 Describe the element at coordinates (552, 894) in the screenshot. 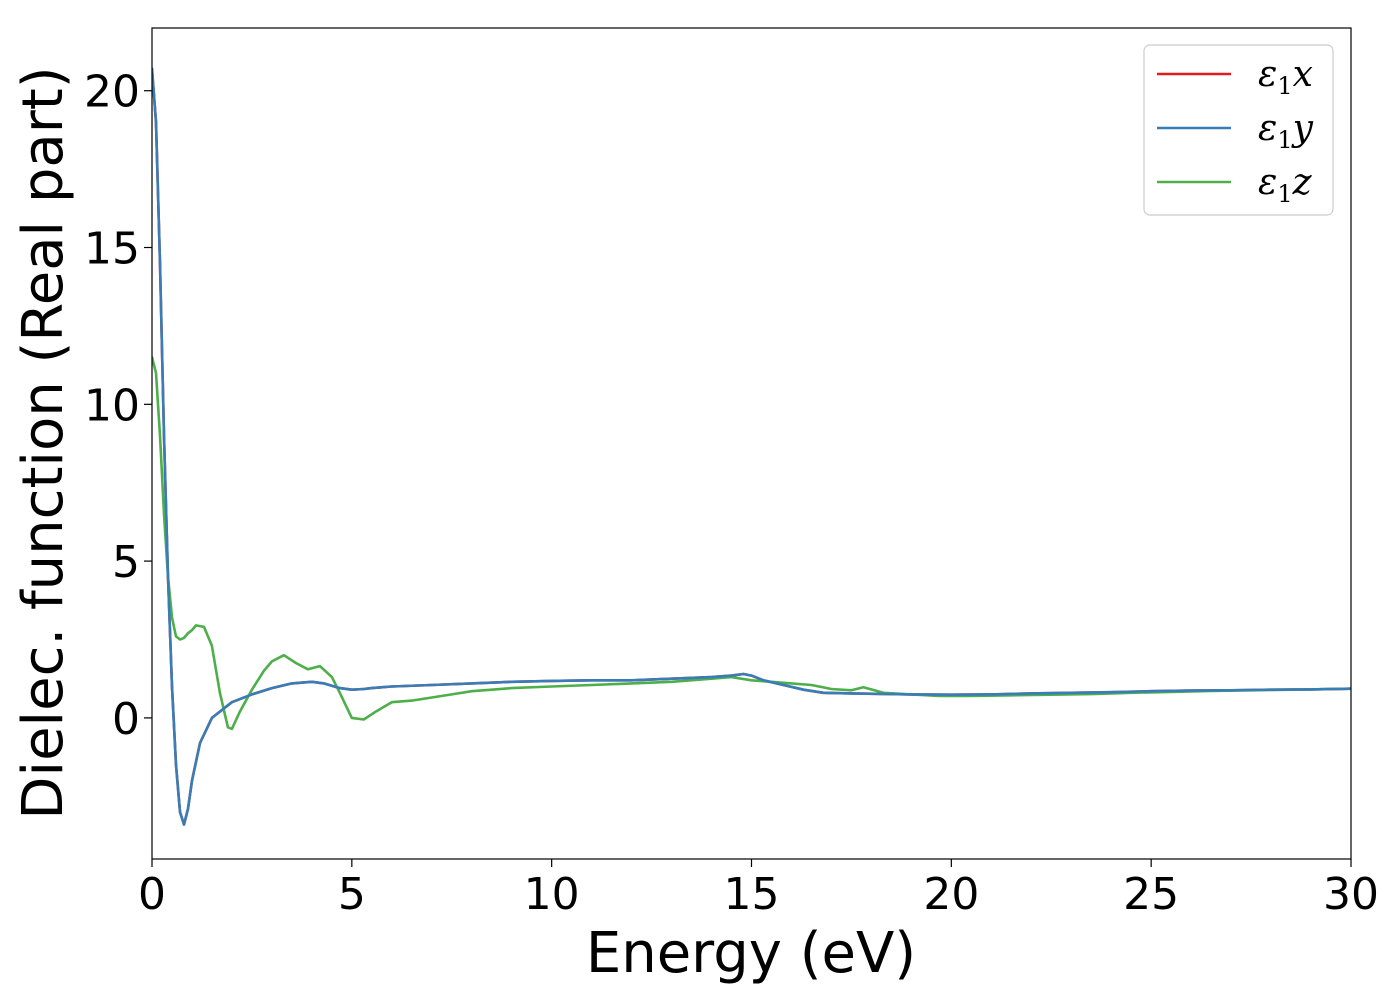

I see `x-tick-label: 10` at that location.